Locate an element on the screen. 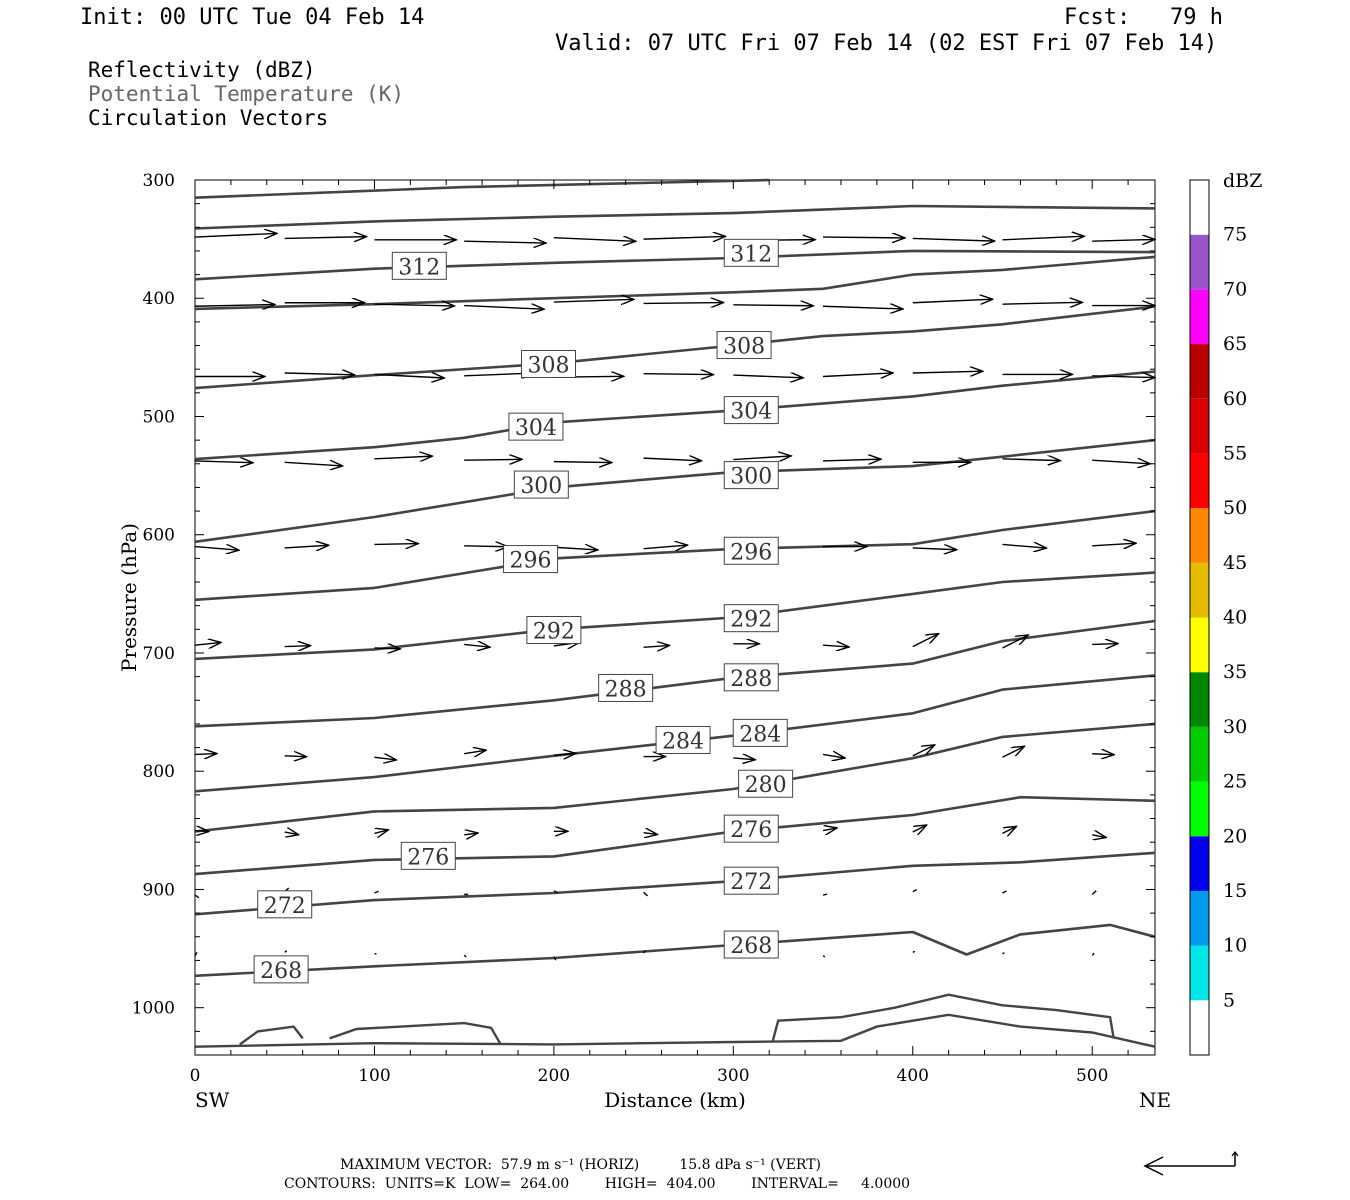  forecast-hour: Fcst: 79 h is located at coordinates (1143, 17).